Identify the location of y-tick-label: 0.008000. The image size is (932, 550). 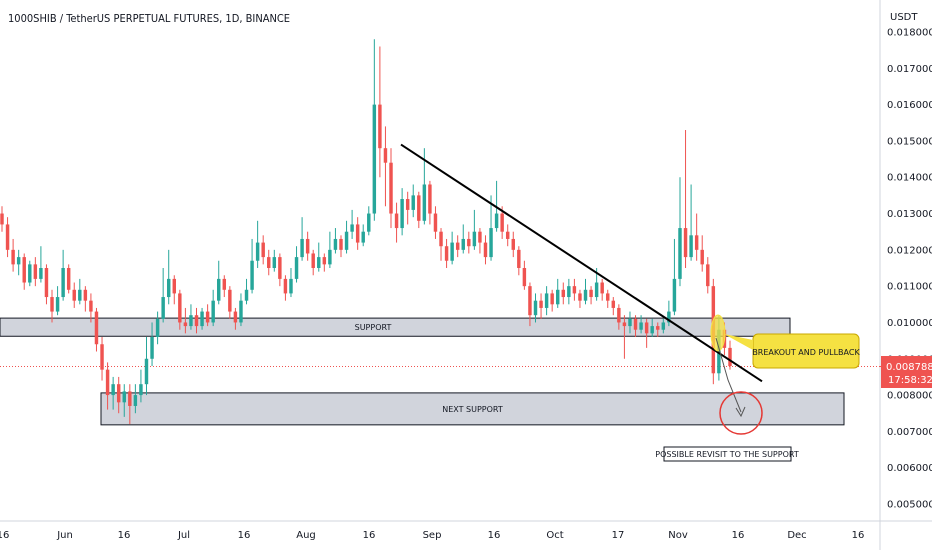
(909, 396).